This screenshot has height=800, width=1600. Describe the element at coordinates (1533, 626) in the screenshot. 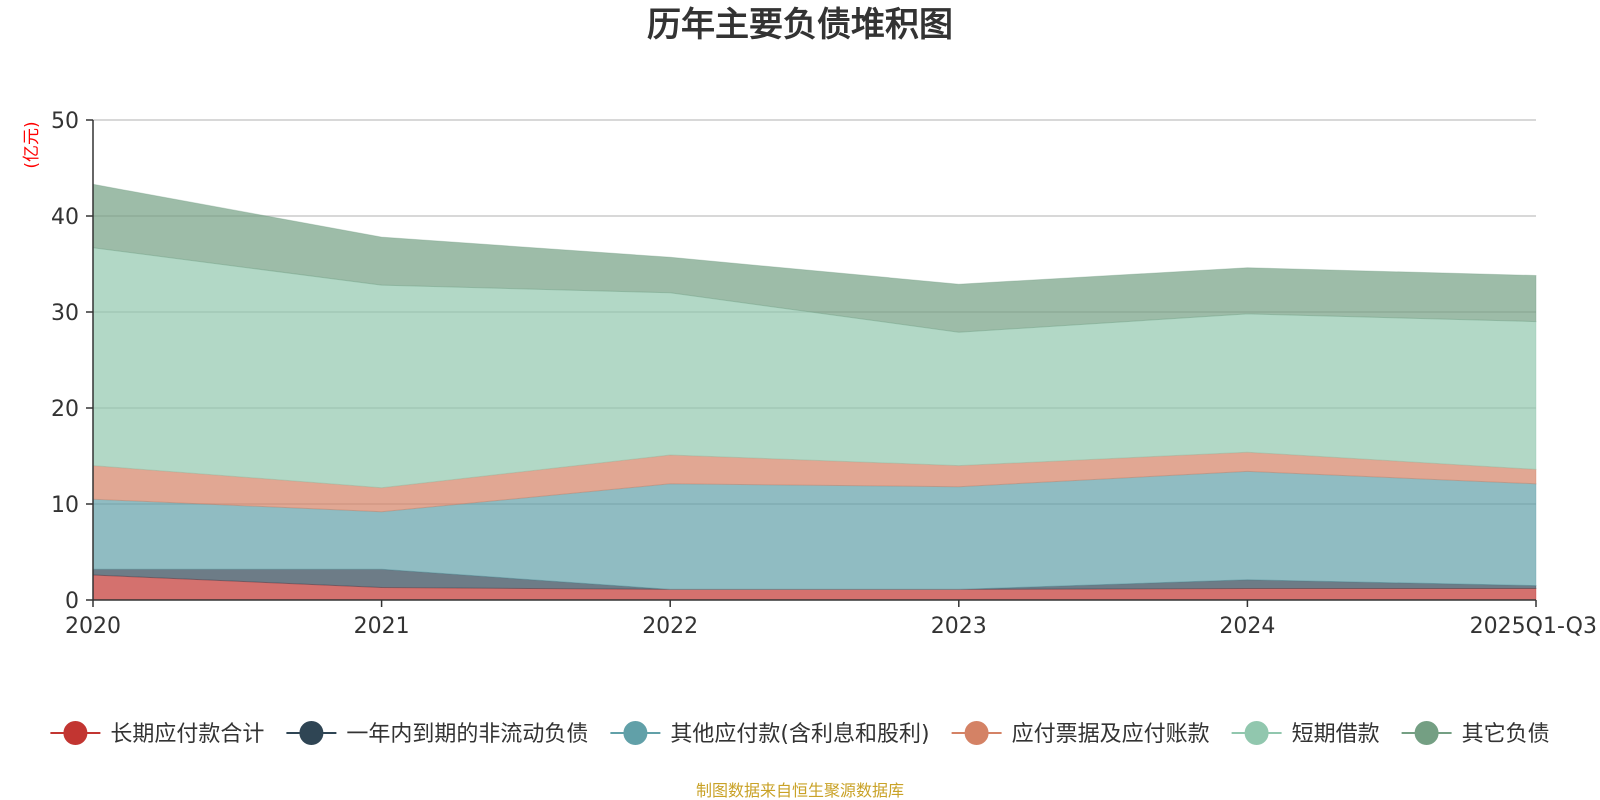

I see `x-tick-label-5: 2025Q1-Q3` at that location.